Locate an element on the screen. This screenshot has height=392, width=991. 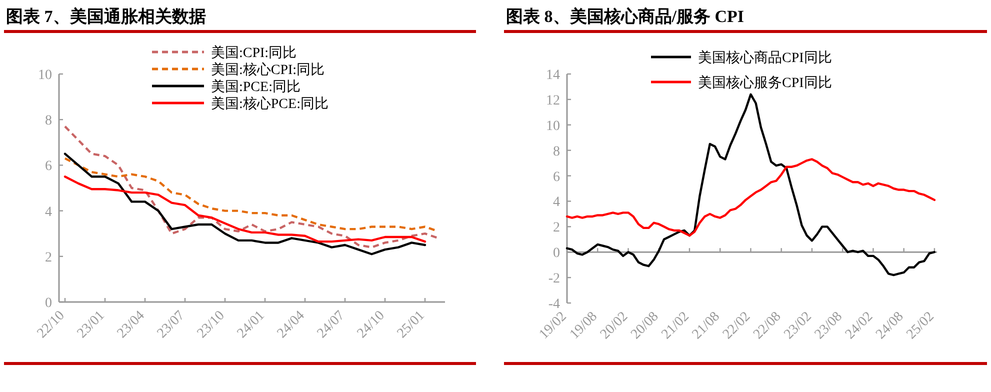
y-tick-label: -4 is located at coordinates (554, 304).